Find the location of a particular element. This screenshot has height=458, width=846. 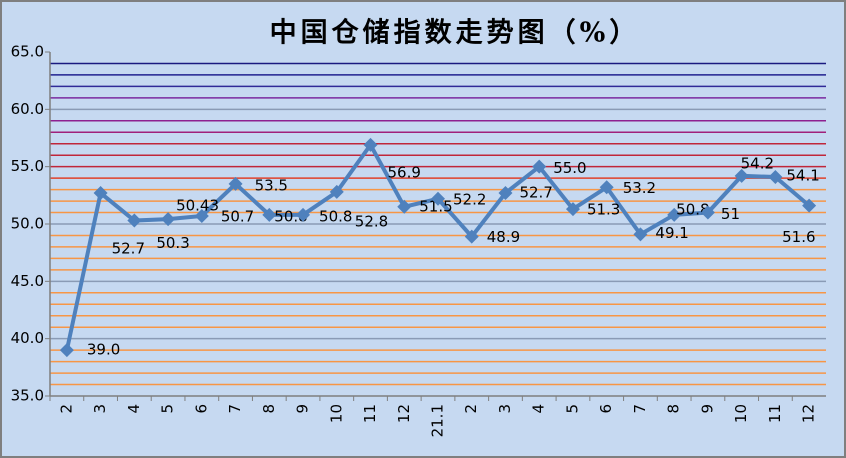

data-label: 51 is located at coordinates (730, 214).